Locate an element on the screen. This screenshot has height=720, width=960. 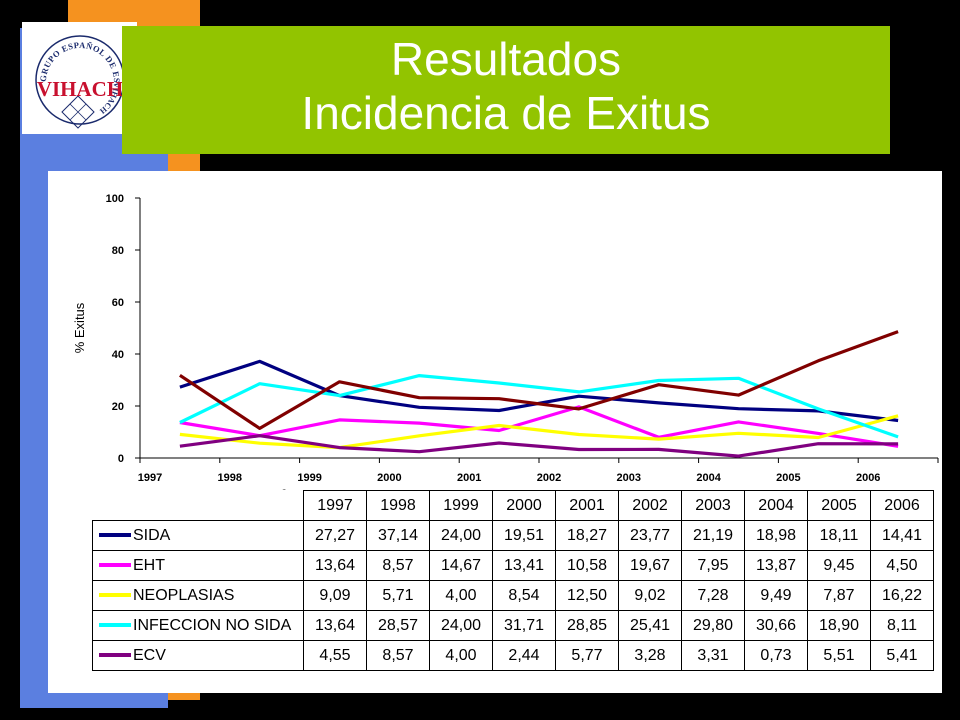
table-cell: 9,45 is located at coordinates (839, 565).